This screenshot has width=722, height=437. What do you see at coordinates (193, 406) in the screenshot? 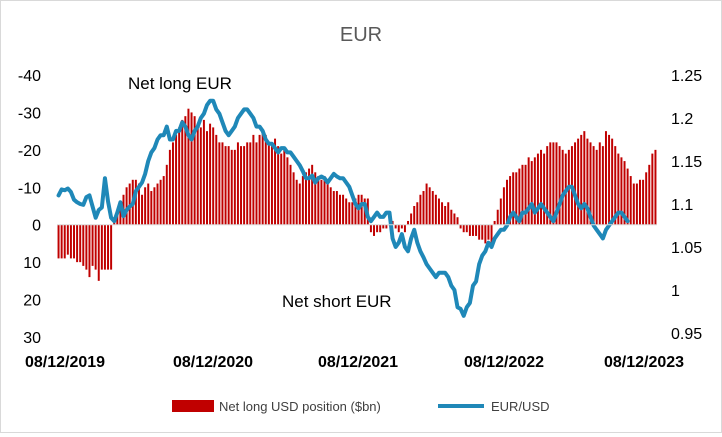
I see `legend-swatch-bars` at bounding box center [193, 406].